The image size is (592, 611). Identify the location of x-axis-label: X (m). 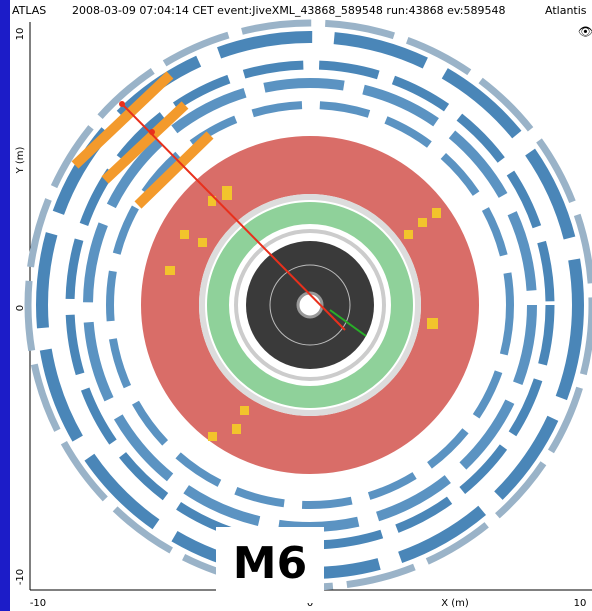
(455, 603).